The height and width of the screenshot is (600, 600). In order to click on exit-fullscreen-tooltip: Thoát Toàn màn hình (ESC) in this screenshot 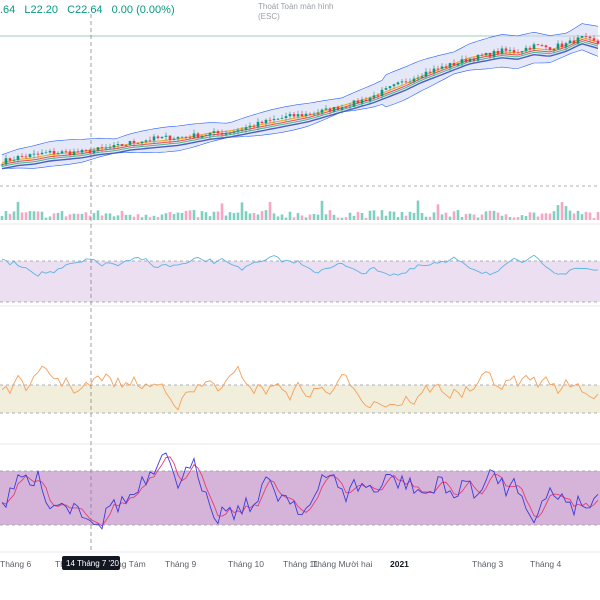, I will do `click(295, 12)`.